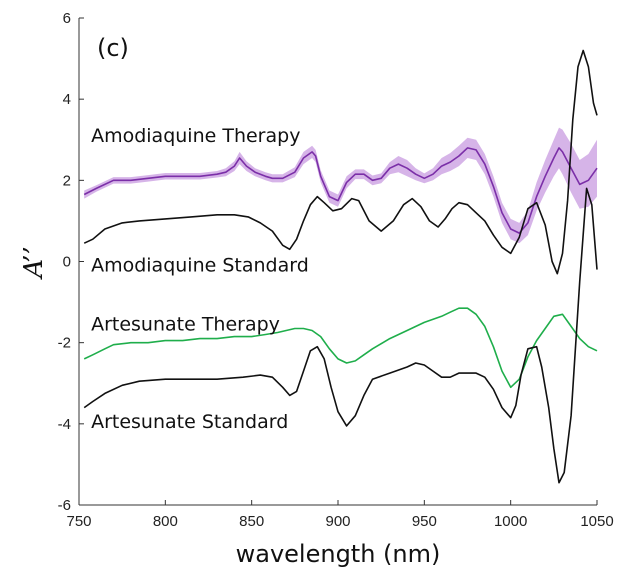  I want to click on y-axis-label: A’’, so click(34, 262).